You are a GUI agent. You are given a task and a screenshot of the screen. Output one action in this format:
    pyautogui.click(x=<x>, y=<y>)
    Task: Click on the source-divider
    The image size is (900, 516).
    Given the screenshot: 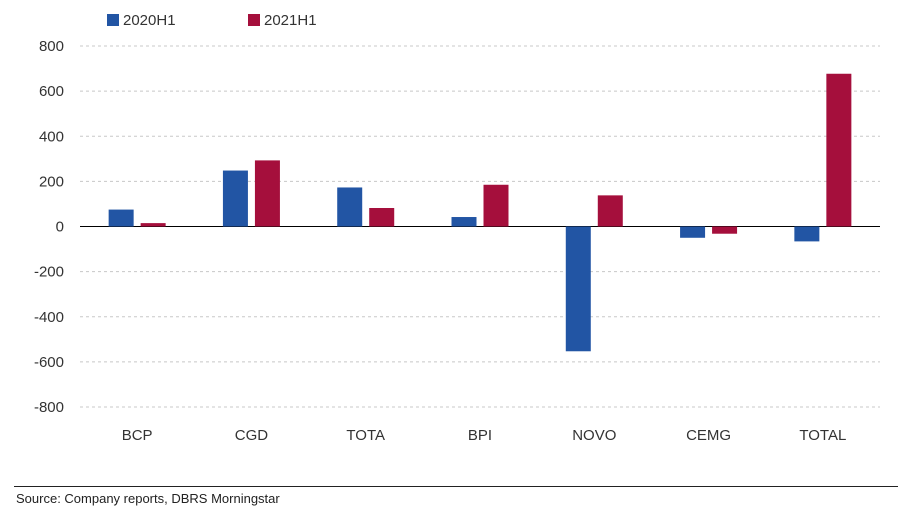 What is the action you would take?
    pyautogui.click(x=456, y=486)
    